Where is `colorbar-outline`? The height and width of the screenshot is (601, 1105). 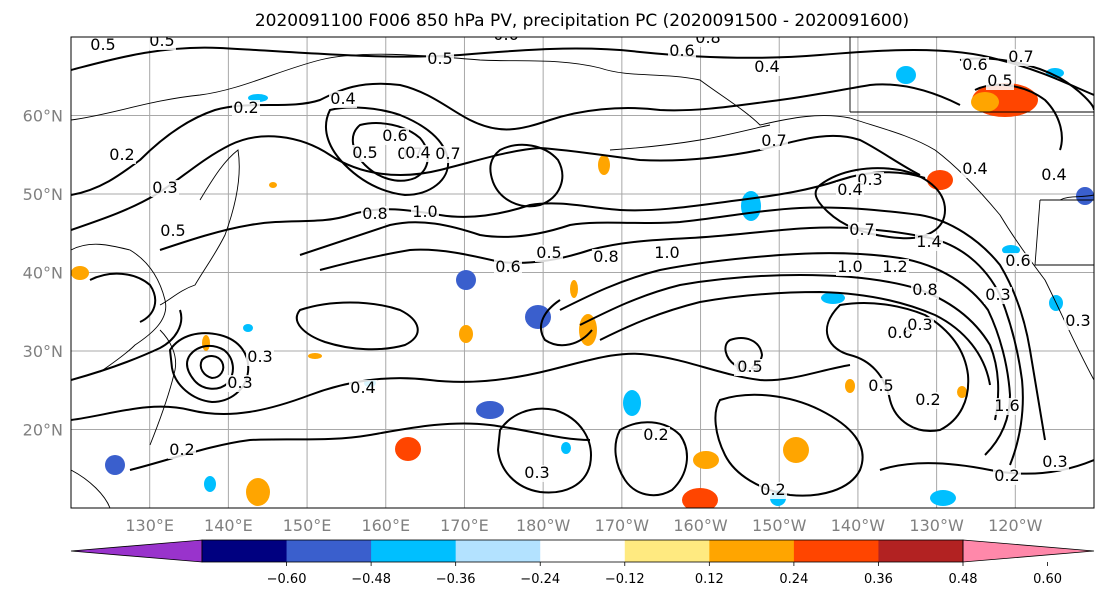
colorbar-outline is located at coordinates (582, 551).